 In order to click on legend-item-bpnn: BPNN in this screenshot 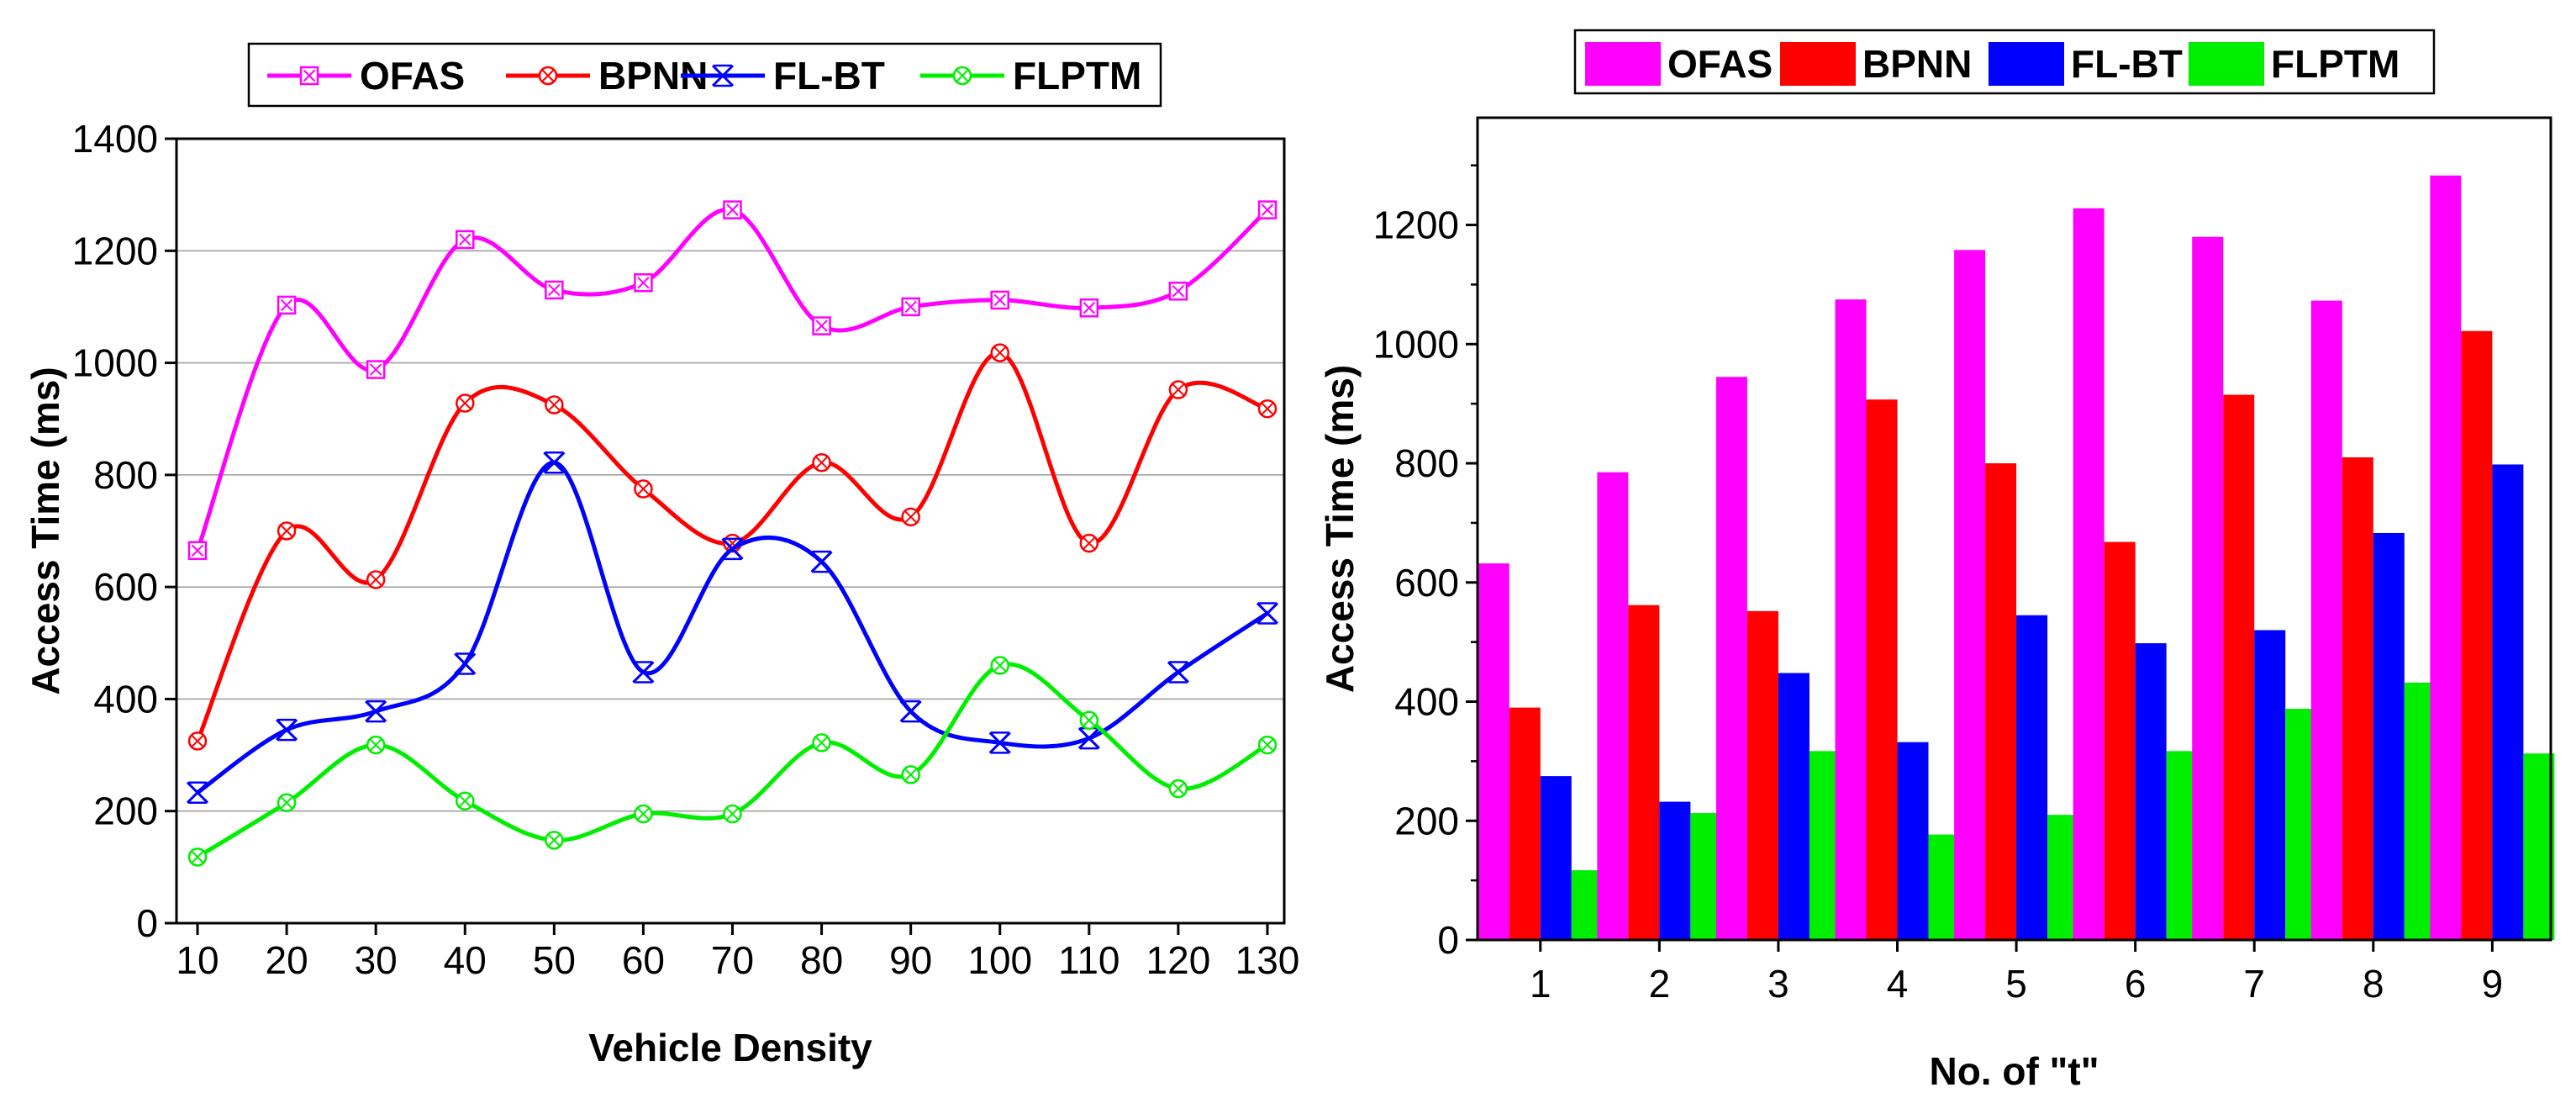, I will do `click(1876, 64)`.